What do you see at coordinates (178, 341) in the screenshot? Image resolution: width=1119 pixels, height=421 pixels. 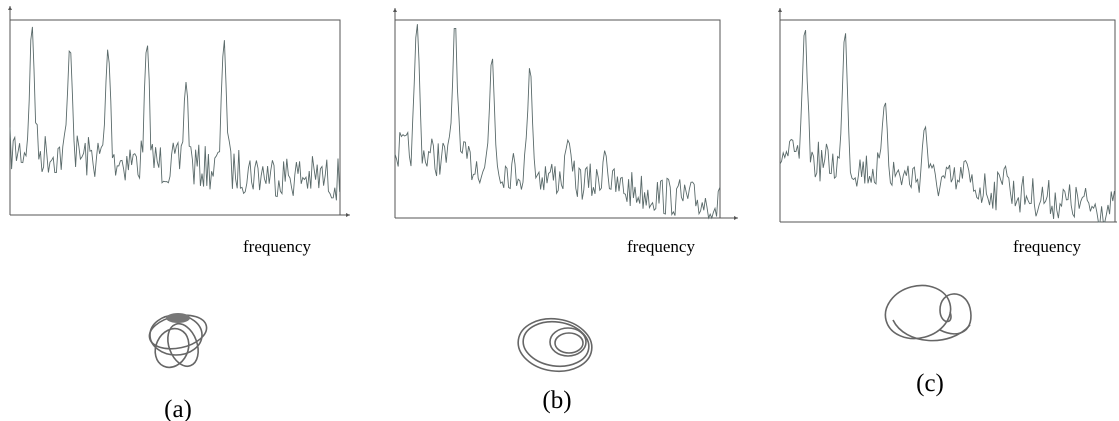 I see `phase-portrait-a` at bounding box center [178, 341].